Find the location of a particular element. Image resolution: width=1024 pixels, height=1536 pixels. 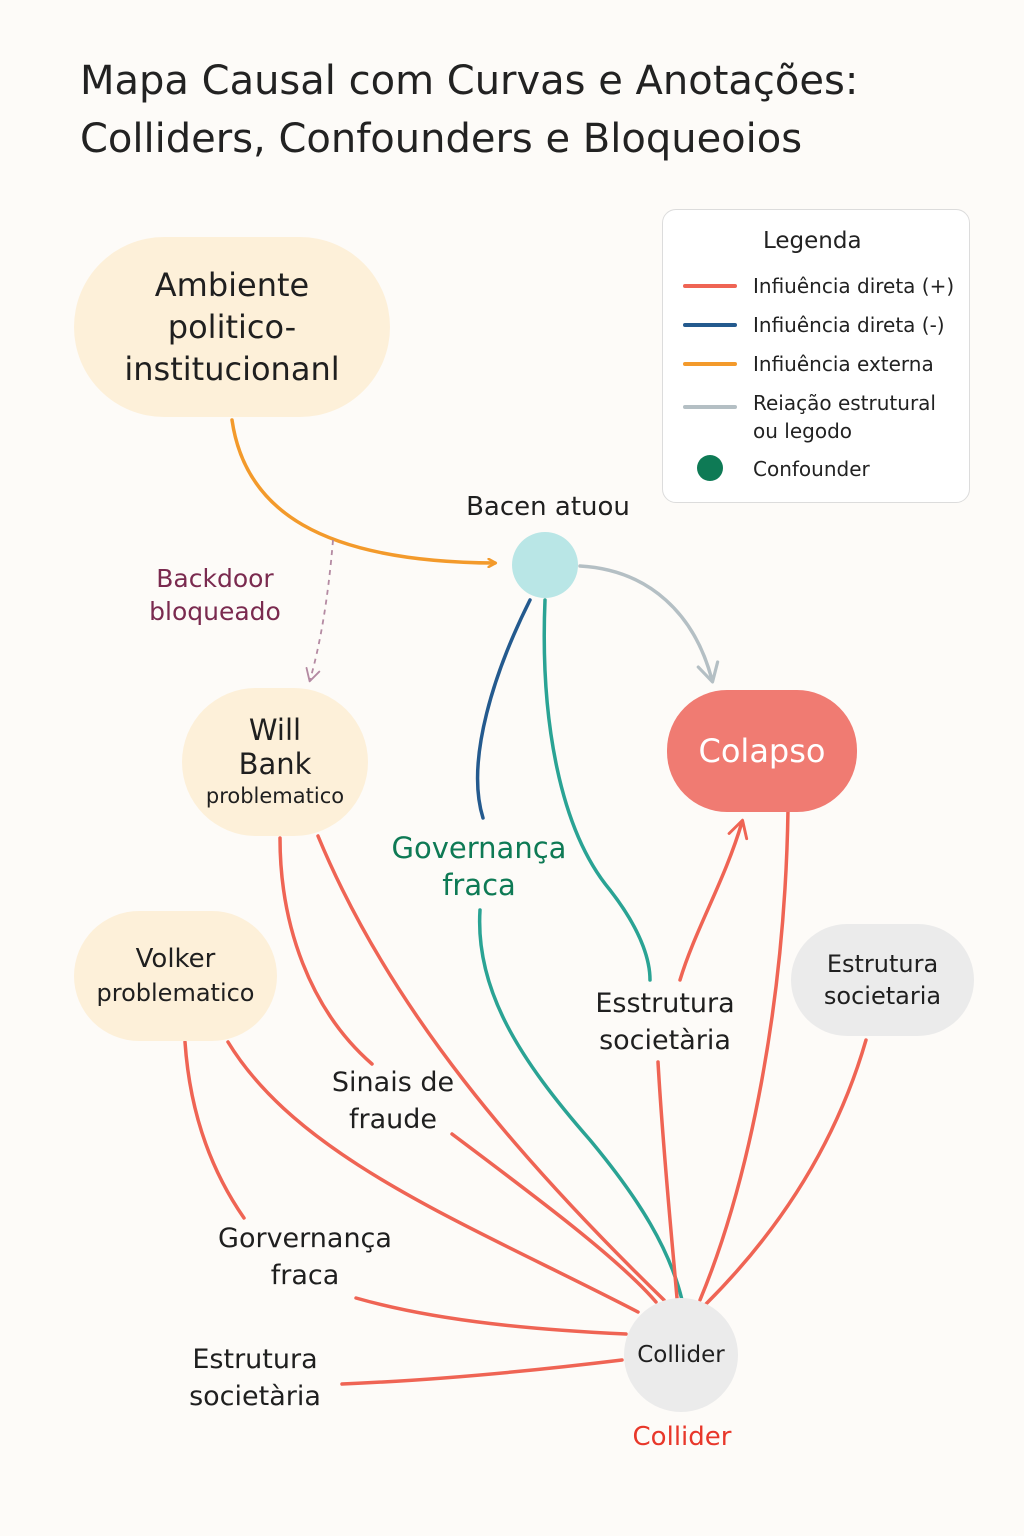

label-sinais-de-fraude: Sinais de fraude is located at coordinates (393, 1101).